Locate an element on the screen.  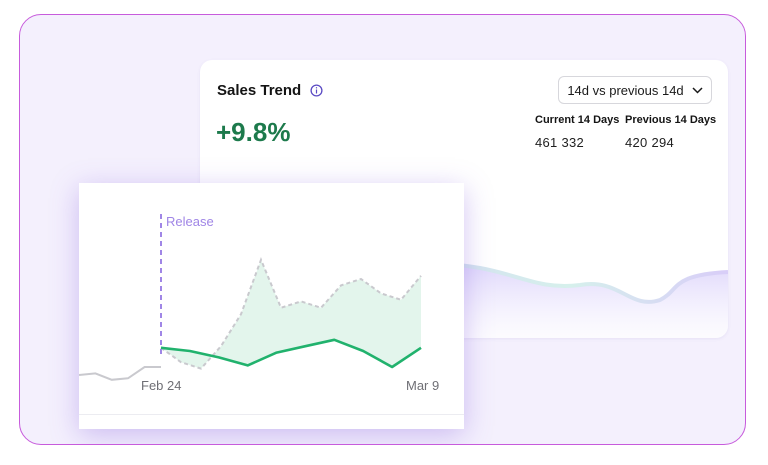
range-dropdown: 14d vs previous 14d is located at coordinates (635, 90).